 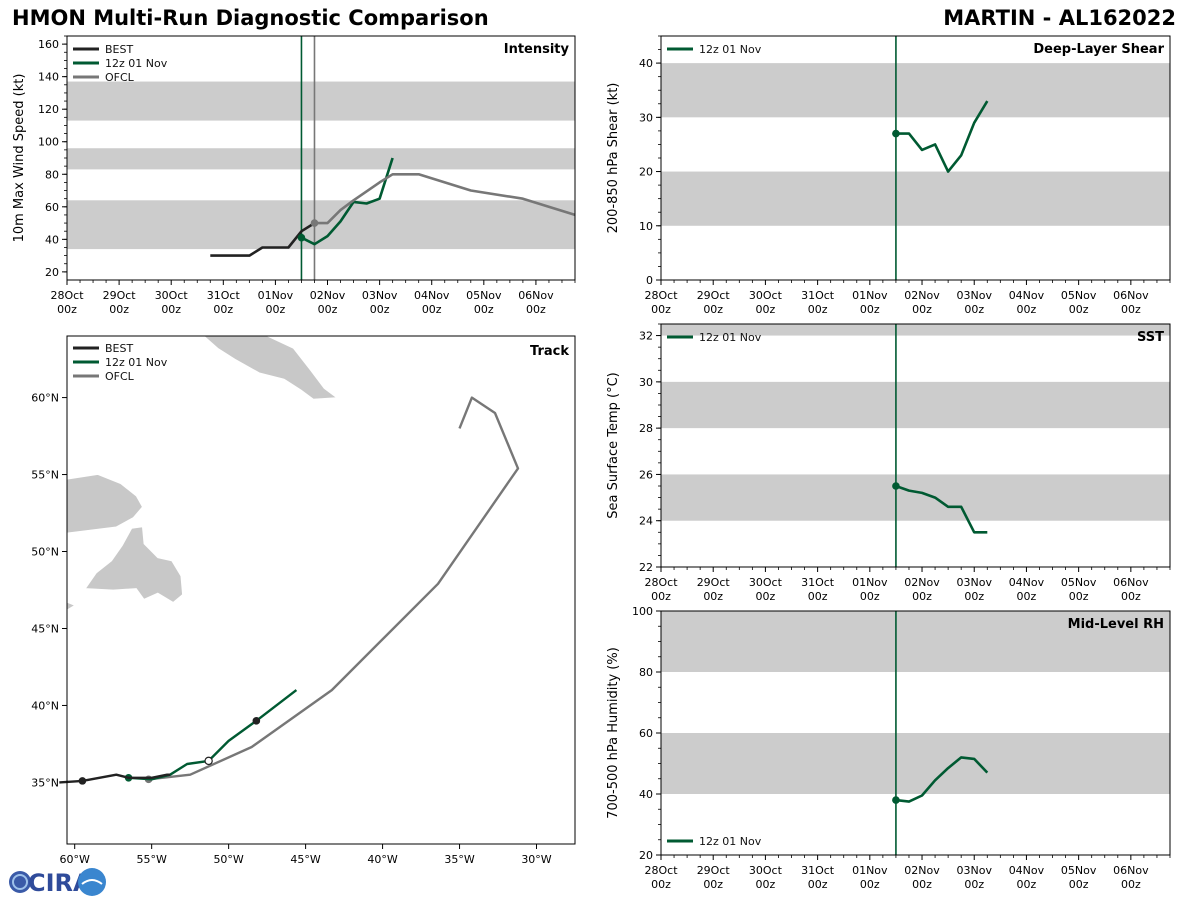 I want to click on series-line-ofcl, so click(x=445, y=199).